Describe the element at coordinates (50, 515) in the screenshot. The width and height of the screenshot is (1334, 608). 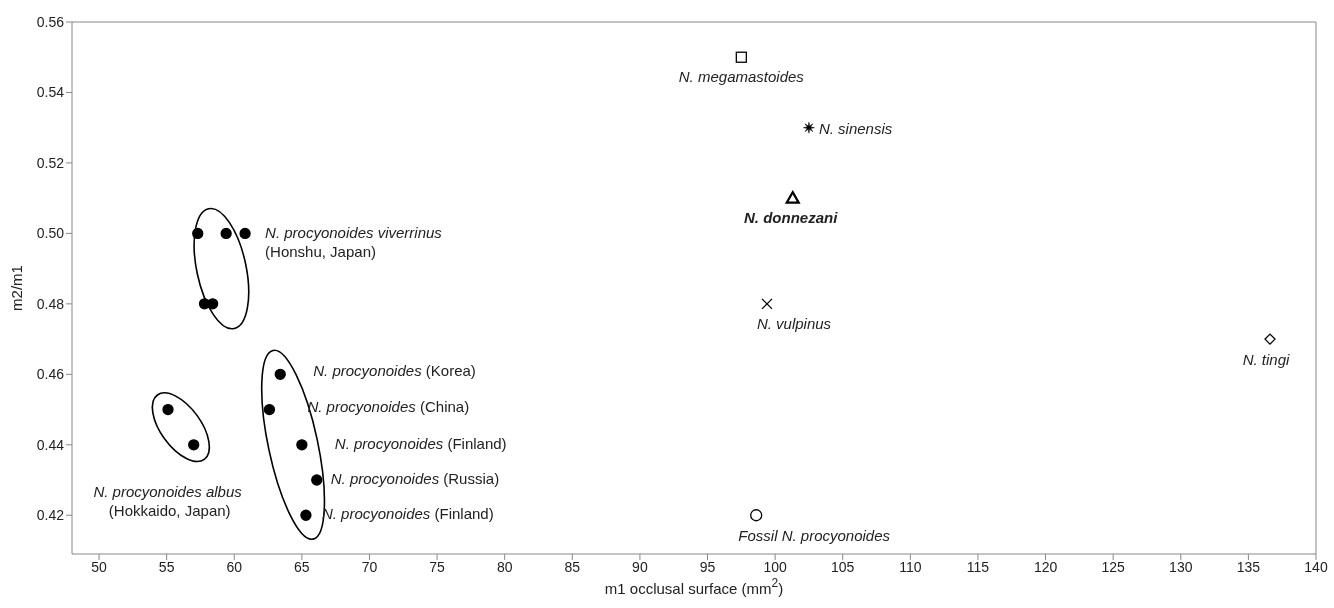
I see `y-tick-label: 0.42` at that location.